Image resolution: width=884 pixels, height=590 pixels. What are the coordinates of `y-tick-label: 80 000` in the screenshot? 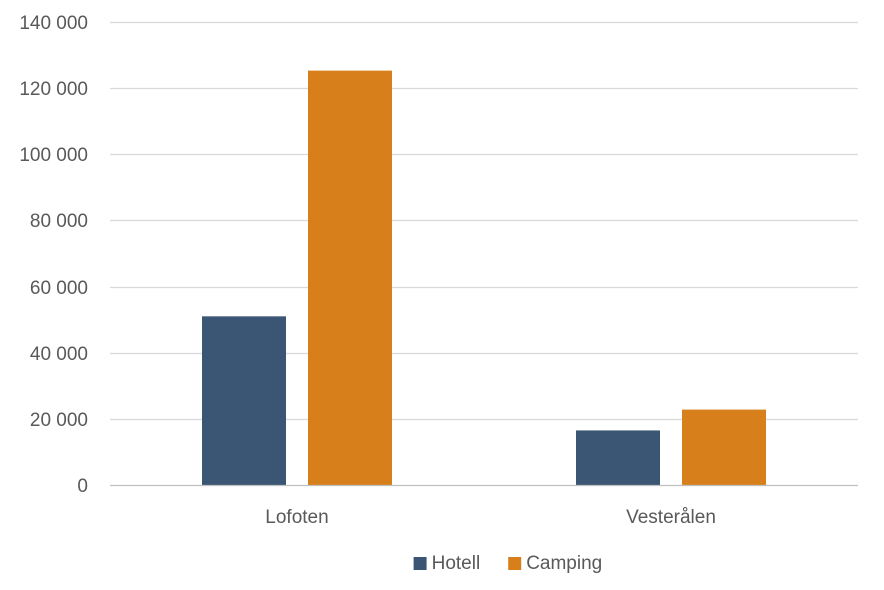 It's located at (59, 221).